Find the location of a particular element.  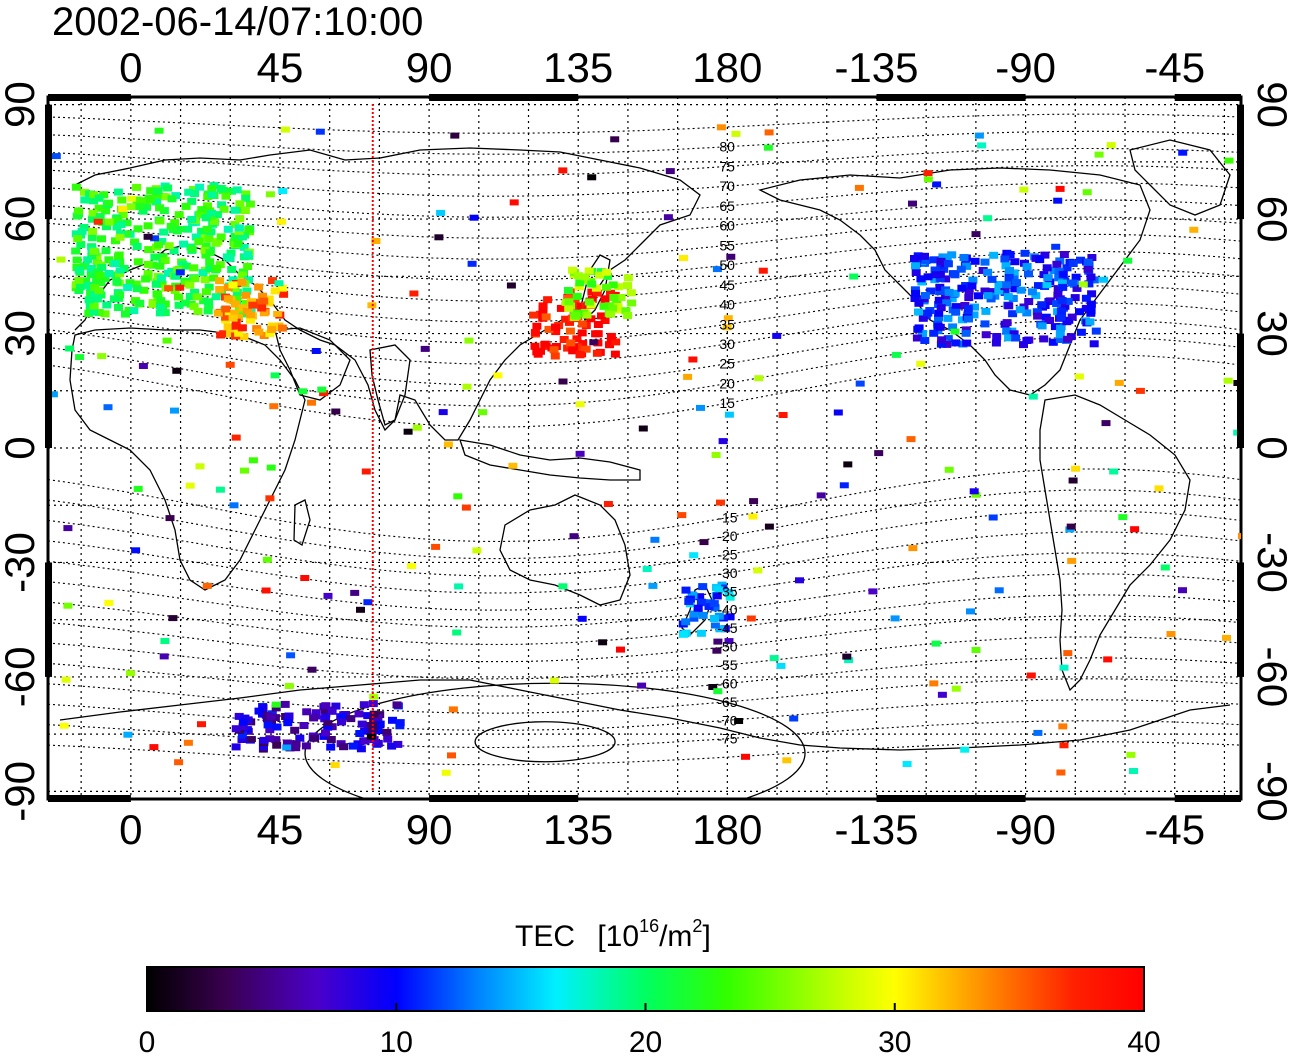

magnetic-latitude-contour is located at coordinates (644, 524).